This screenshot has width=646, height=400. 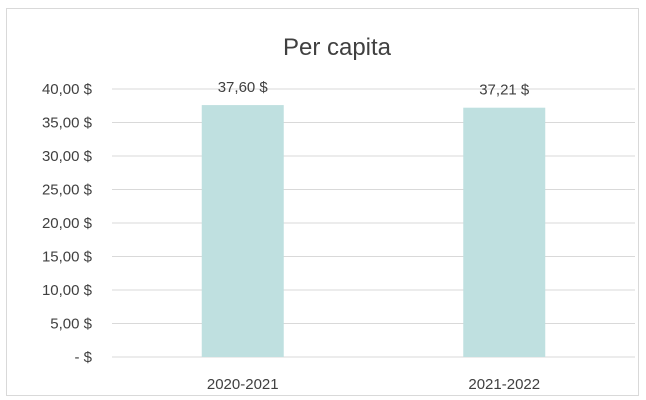 What do you see at coordinates (67, 123) in the screenshot?
I see `y-tick-label: 35,00 $` at bounding box center [67, 123].